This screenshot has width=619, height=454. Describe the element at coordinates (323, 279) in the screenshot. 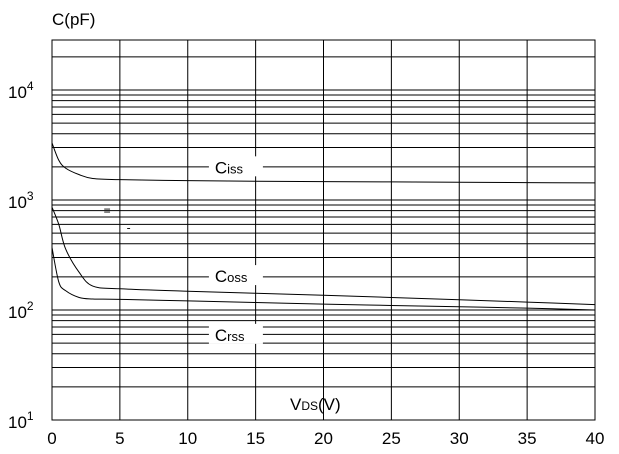

I see `series-line-crss` at that location.